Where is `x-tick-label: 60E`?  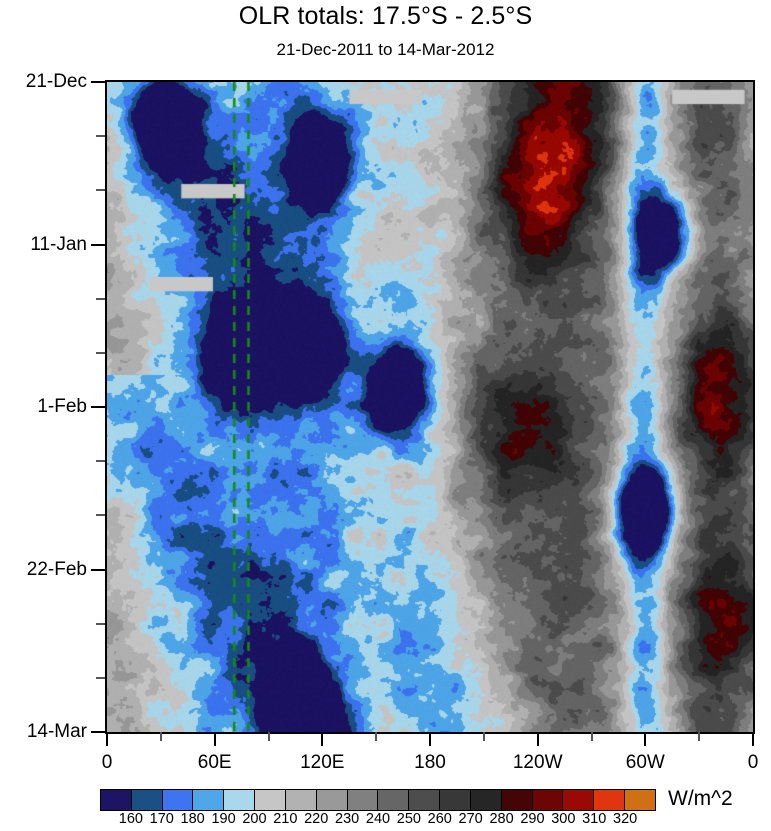 x-tick-label: 60E is located at coordinates (214, 762).